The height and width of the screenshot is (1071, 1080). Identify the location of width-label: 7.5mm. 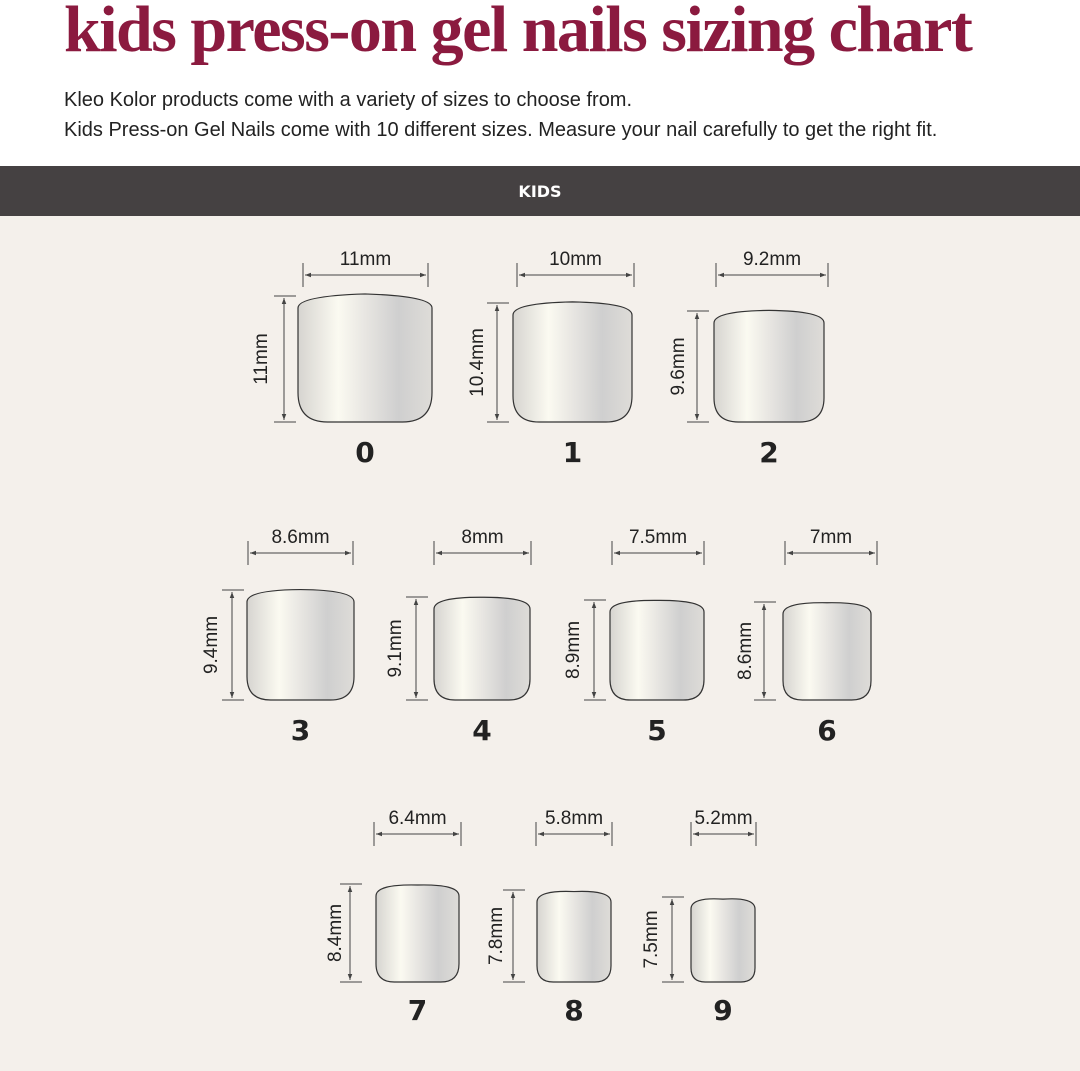
(658, 537).